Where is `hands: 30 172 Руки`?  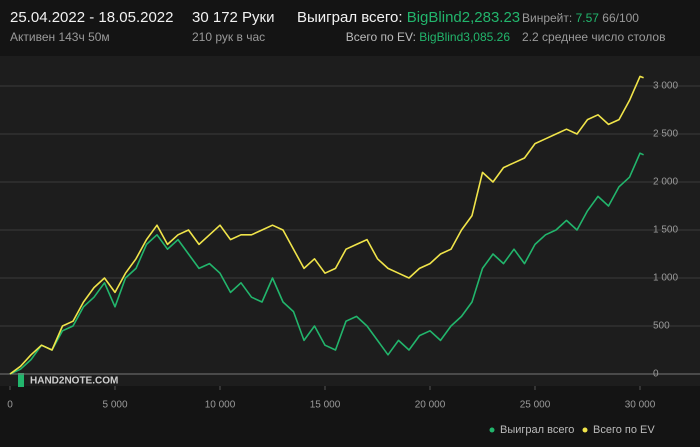
hands: 30 172 Руки is located at coordinates (233, 17).